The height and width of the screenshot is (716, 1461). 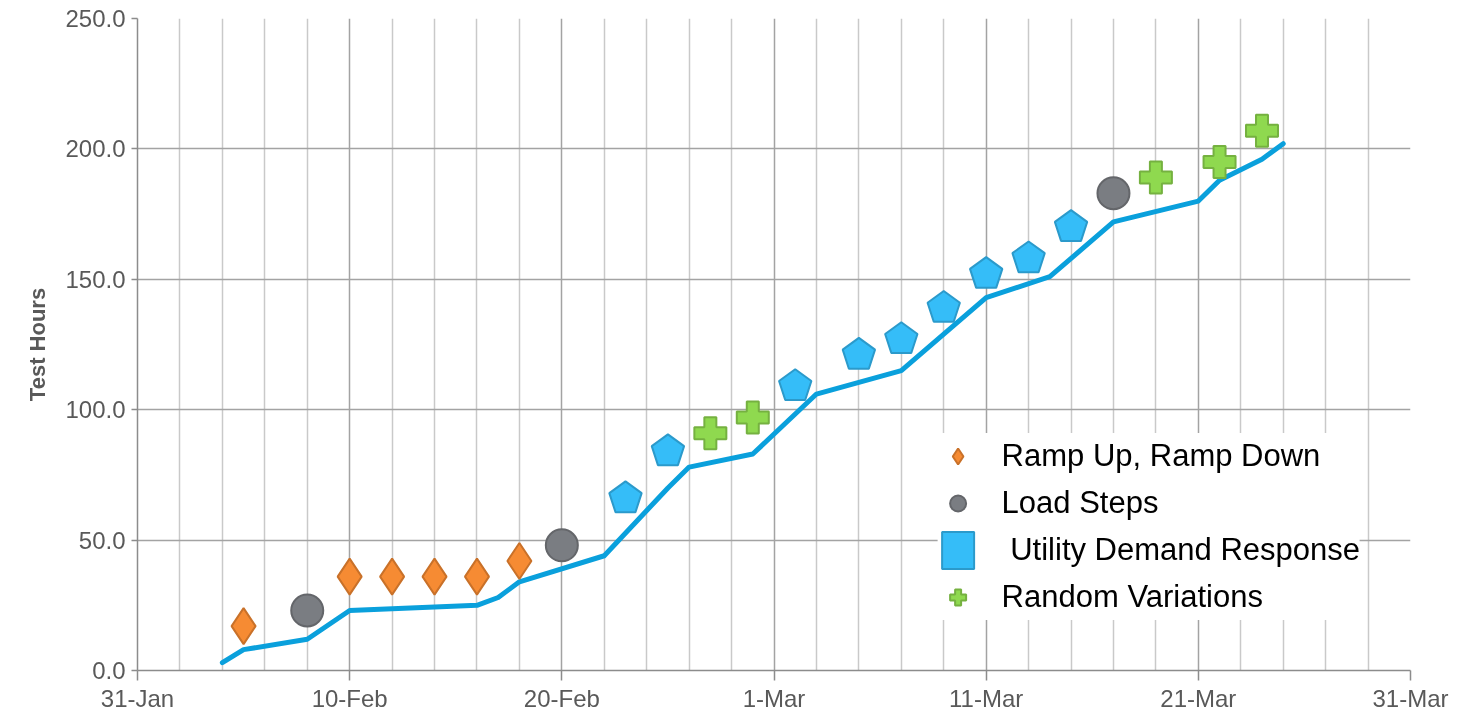 I want to click on x-tick-label: 20-Feb, so click(x=561, y=698).